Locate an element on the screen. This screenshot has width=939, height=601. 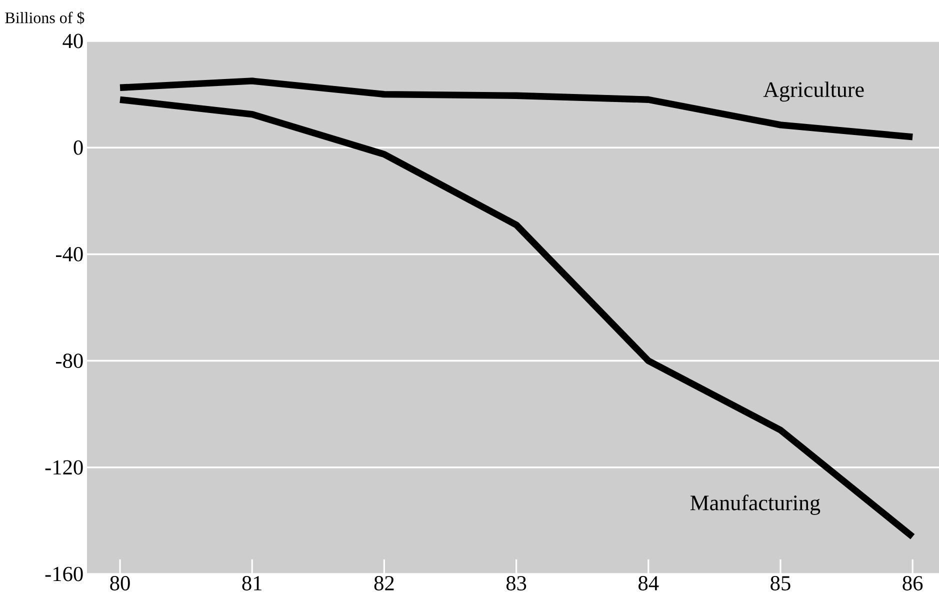
y-tick-label: -160 is located at coordinates (64, 574).